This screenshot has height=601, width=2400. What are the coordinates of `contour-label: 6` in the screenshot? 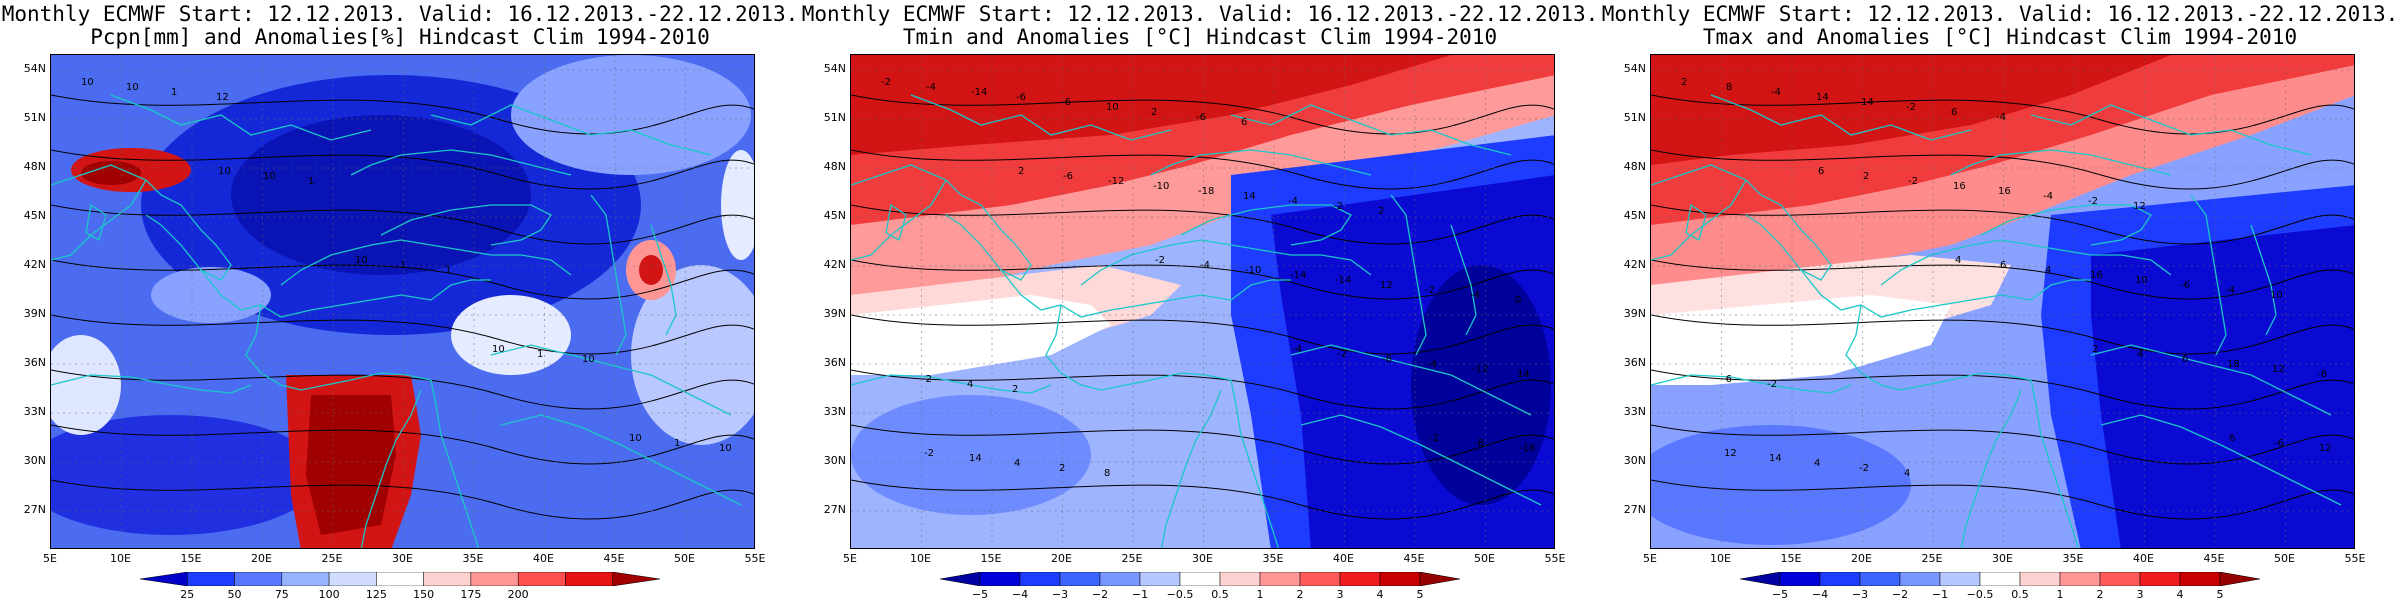 It's located at (1821, 171).